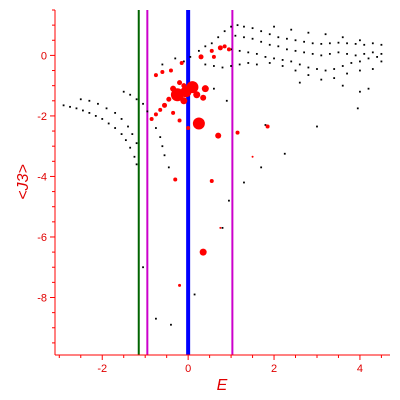  Describe the element at coordinates (23, 182) in the screenshot. I see `y-axis-title: <J3>` at that location.